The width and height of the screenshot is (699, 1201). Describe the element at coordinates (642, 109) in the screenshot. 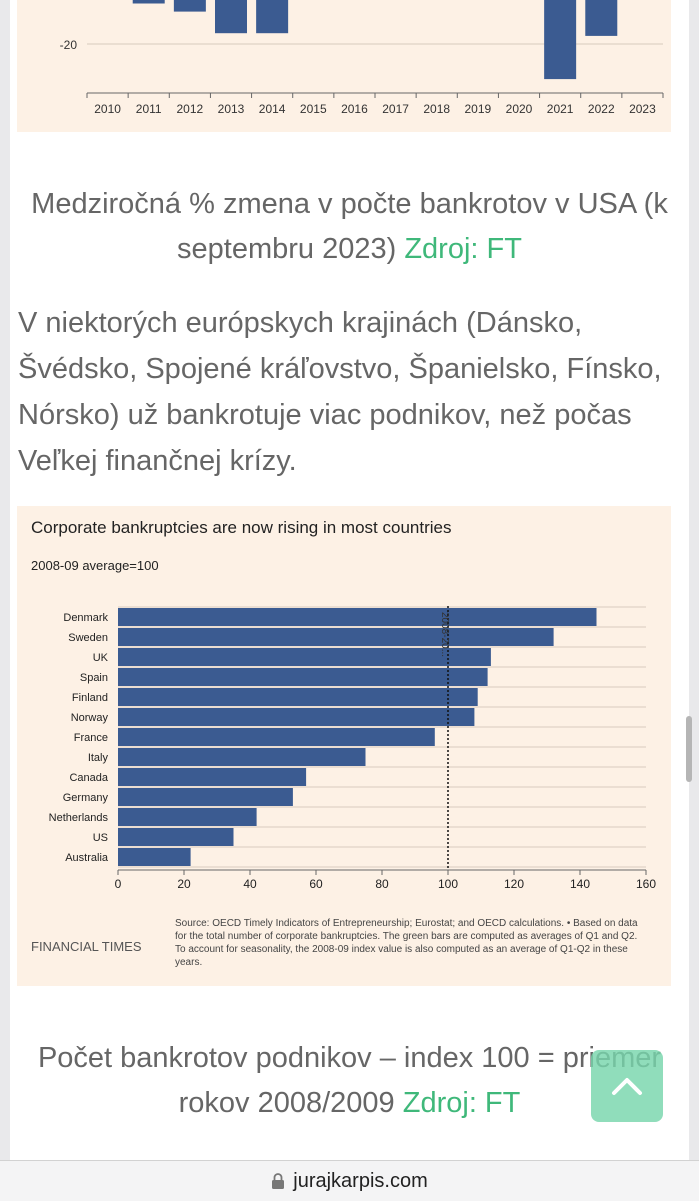

I see `x-tick-label-2023: 2023` at that location.